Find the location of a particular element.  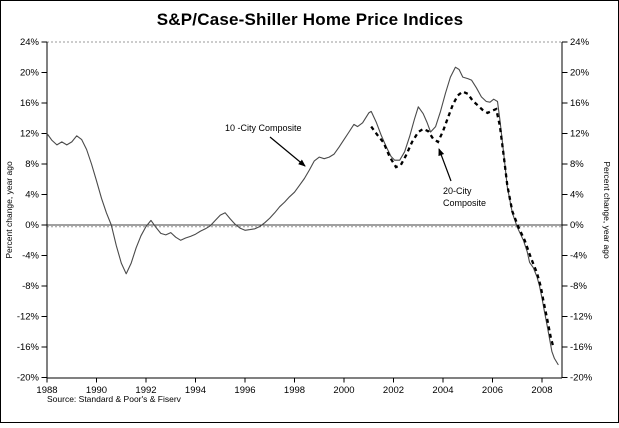

x-tick-label: 1988 is located at coordinates (46, 390).